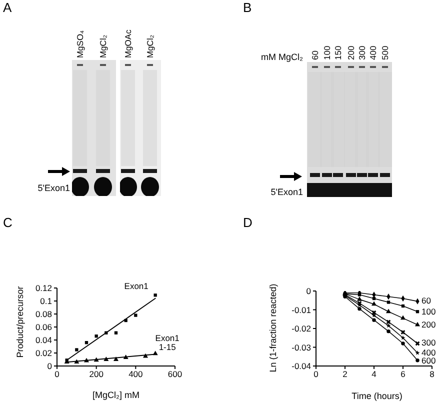  Describe the element at coordinates (167, 342) in the screenshot. I see `series-label: Exon1 1-15` at that location.